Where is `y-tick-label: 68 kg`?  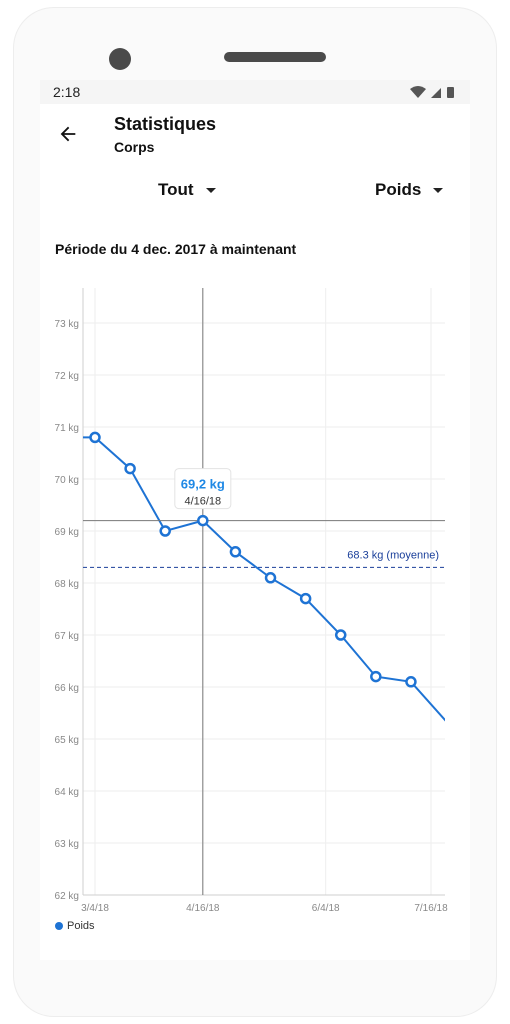 y-tick-label: 68 kg is located at coordinates (67, 584).